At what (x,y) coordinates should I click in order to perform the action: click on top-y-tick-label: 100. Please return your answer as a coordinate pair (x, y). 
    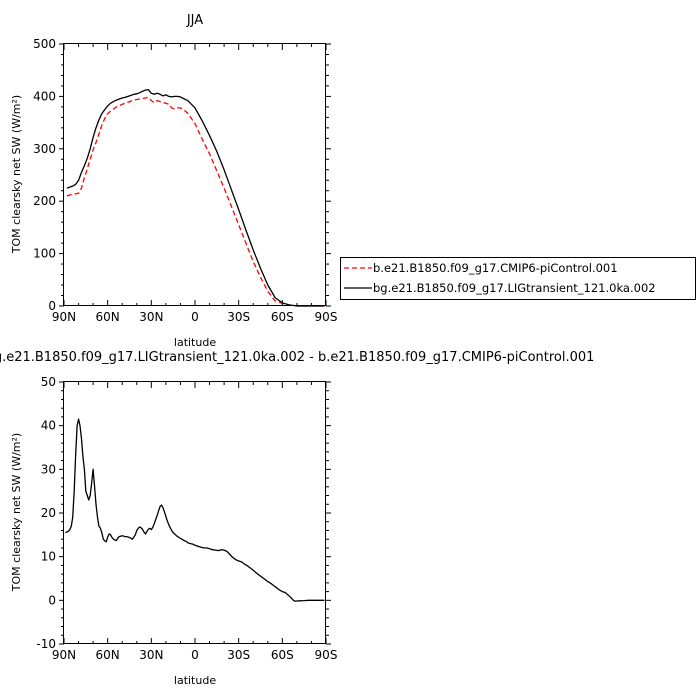
    Looking at the image, I should click on (44, 254).